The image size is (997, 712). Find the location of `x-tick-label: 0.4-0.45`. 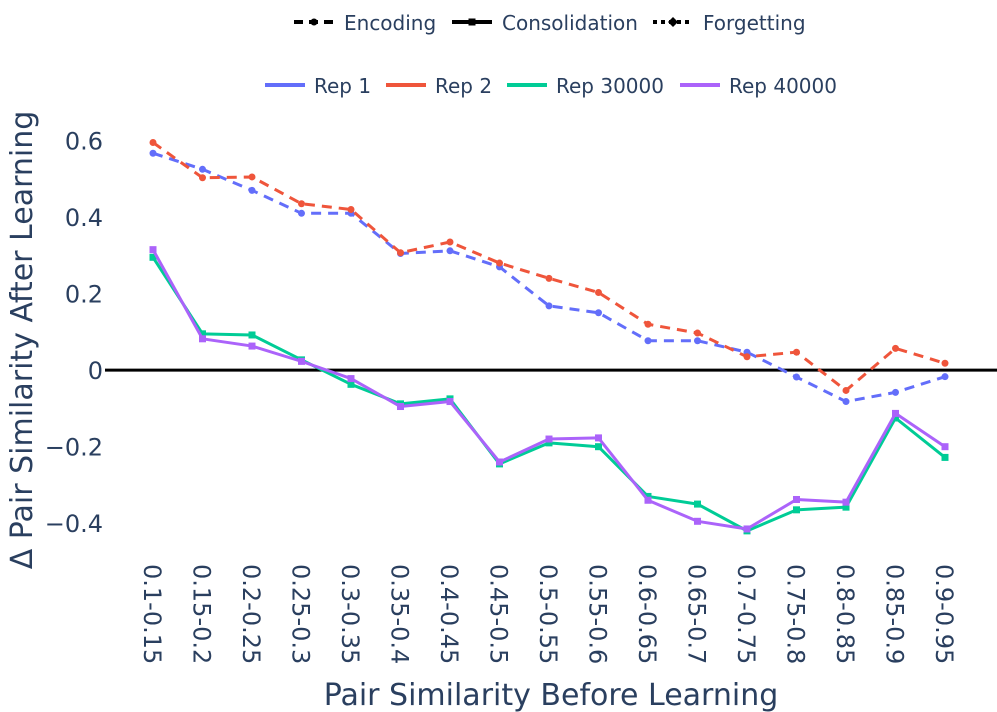

x-tick-label: 0.4-0.45 is located at coordinates (449, 614).